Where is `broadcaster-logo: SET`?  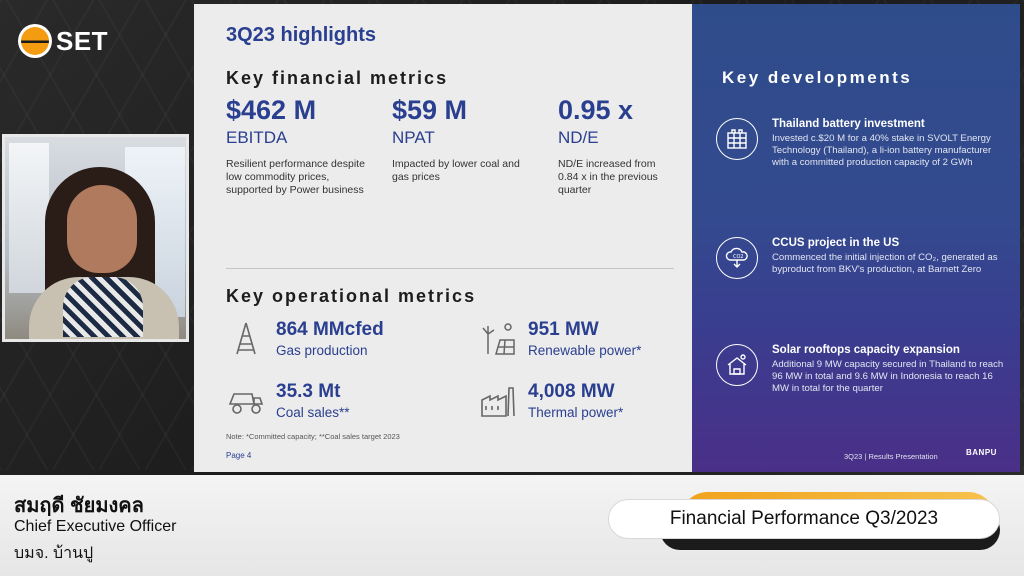 broadcaster-logo: SET is located at coordinates (63, 41).